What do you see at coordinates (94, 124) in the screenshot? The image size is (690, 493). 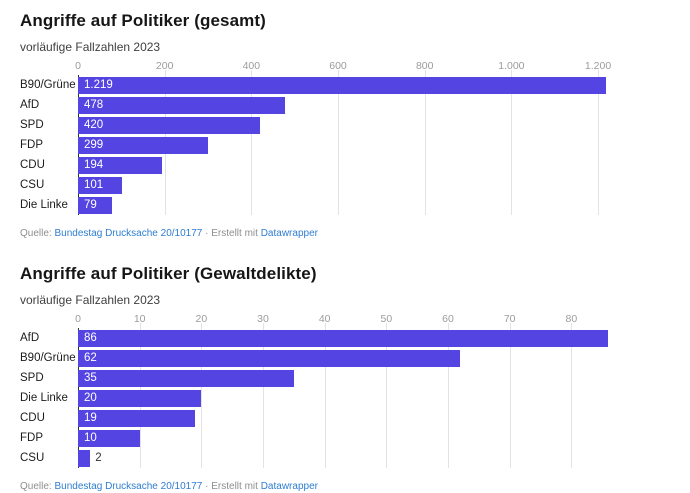 I see `bar-value-label: 420` at bounding box center [94, 124].